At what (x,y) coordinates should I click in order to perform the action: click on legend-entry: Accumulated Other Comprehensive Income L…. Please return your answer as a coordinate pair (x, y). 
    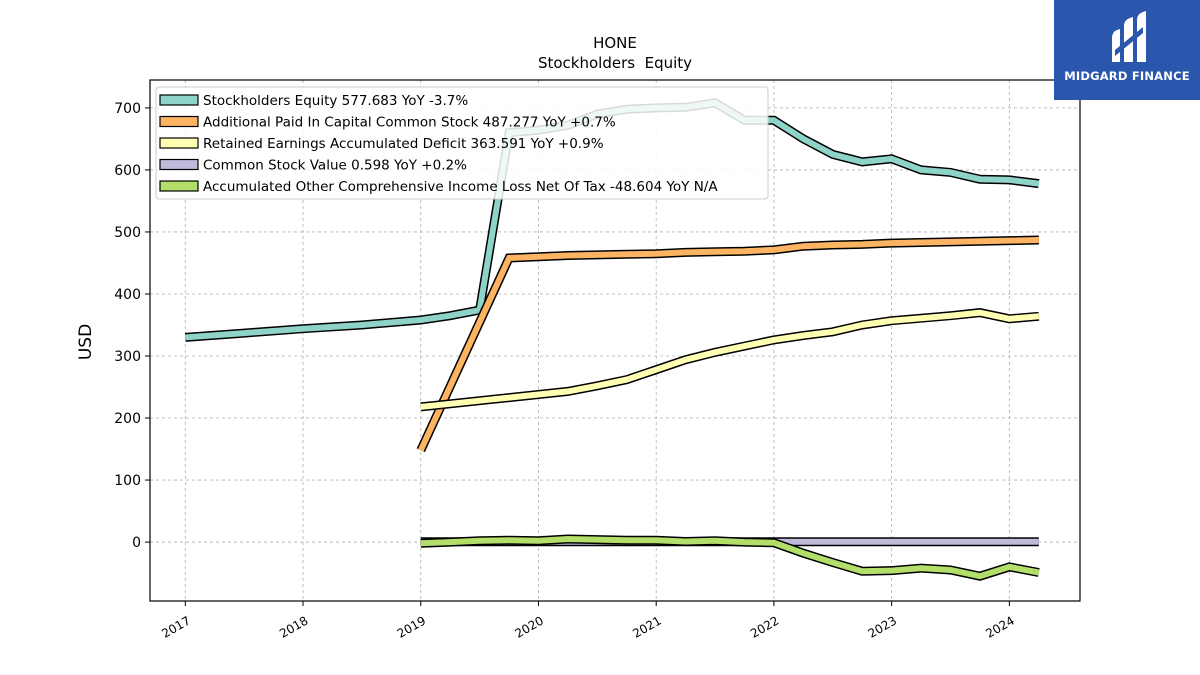
    Looking at the image, I should click on (460, 187).